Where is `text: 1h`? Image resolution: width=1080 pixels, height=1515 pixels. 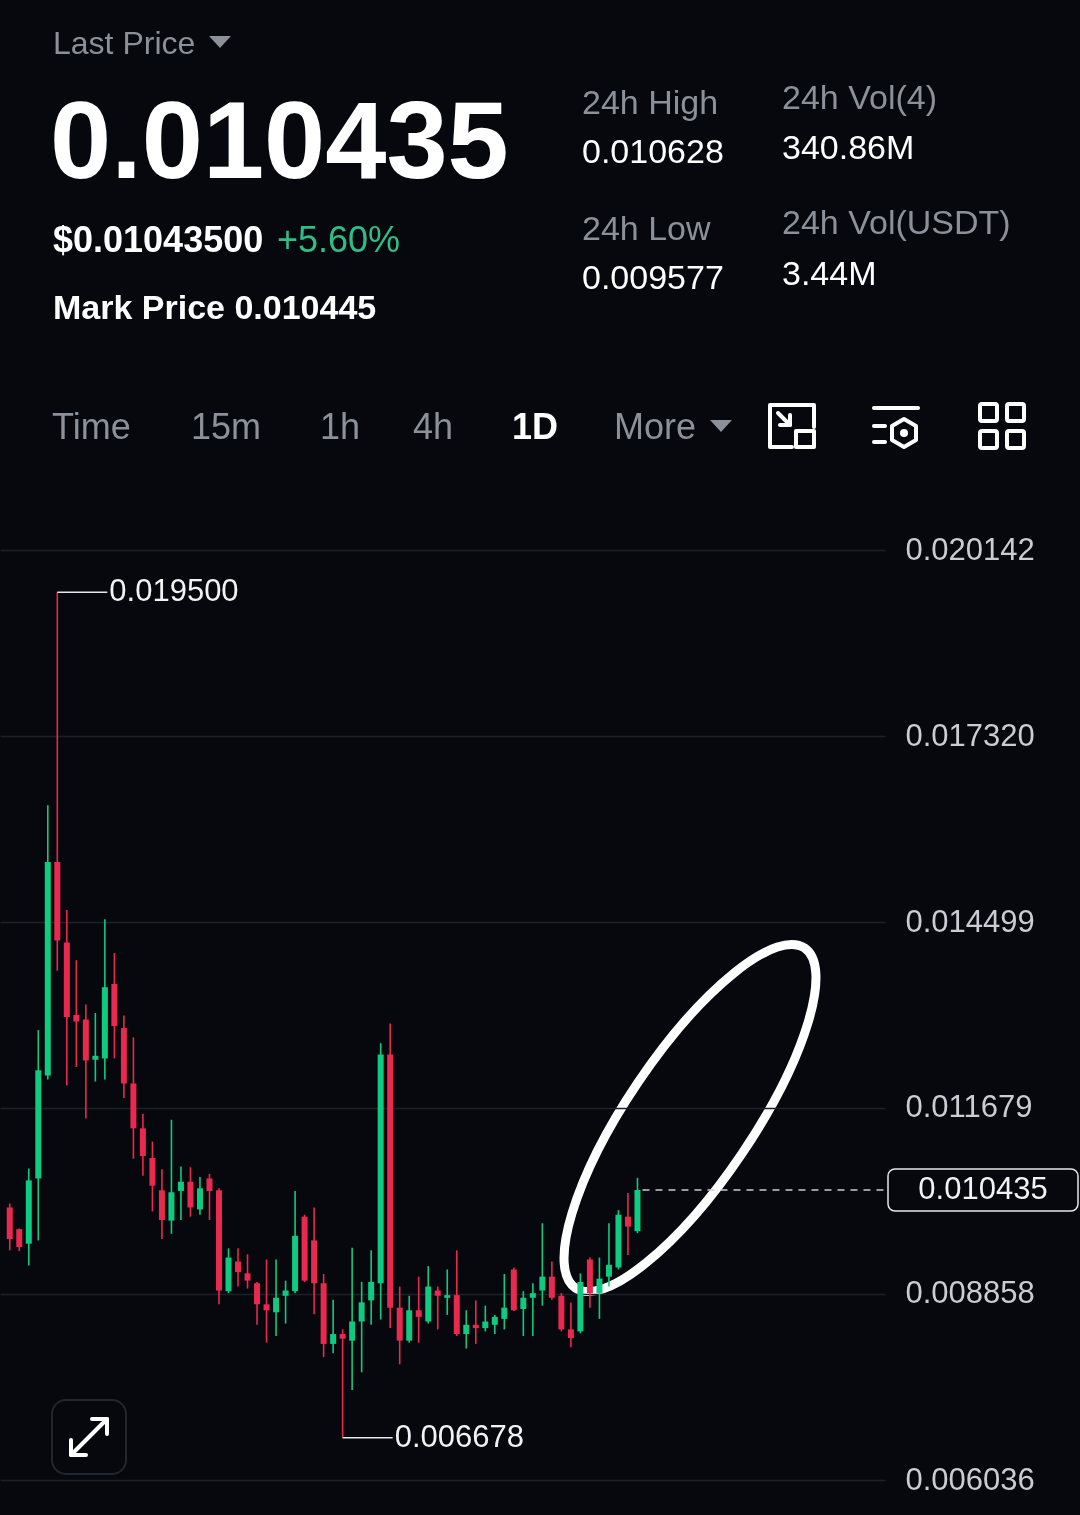 text: 1h is located at coordinates (340, 427).